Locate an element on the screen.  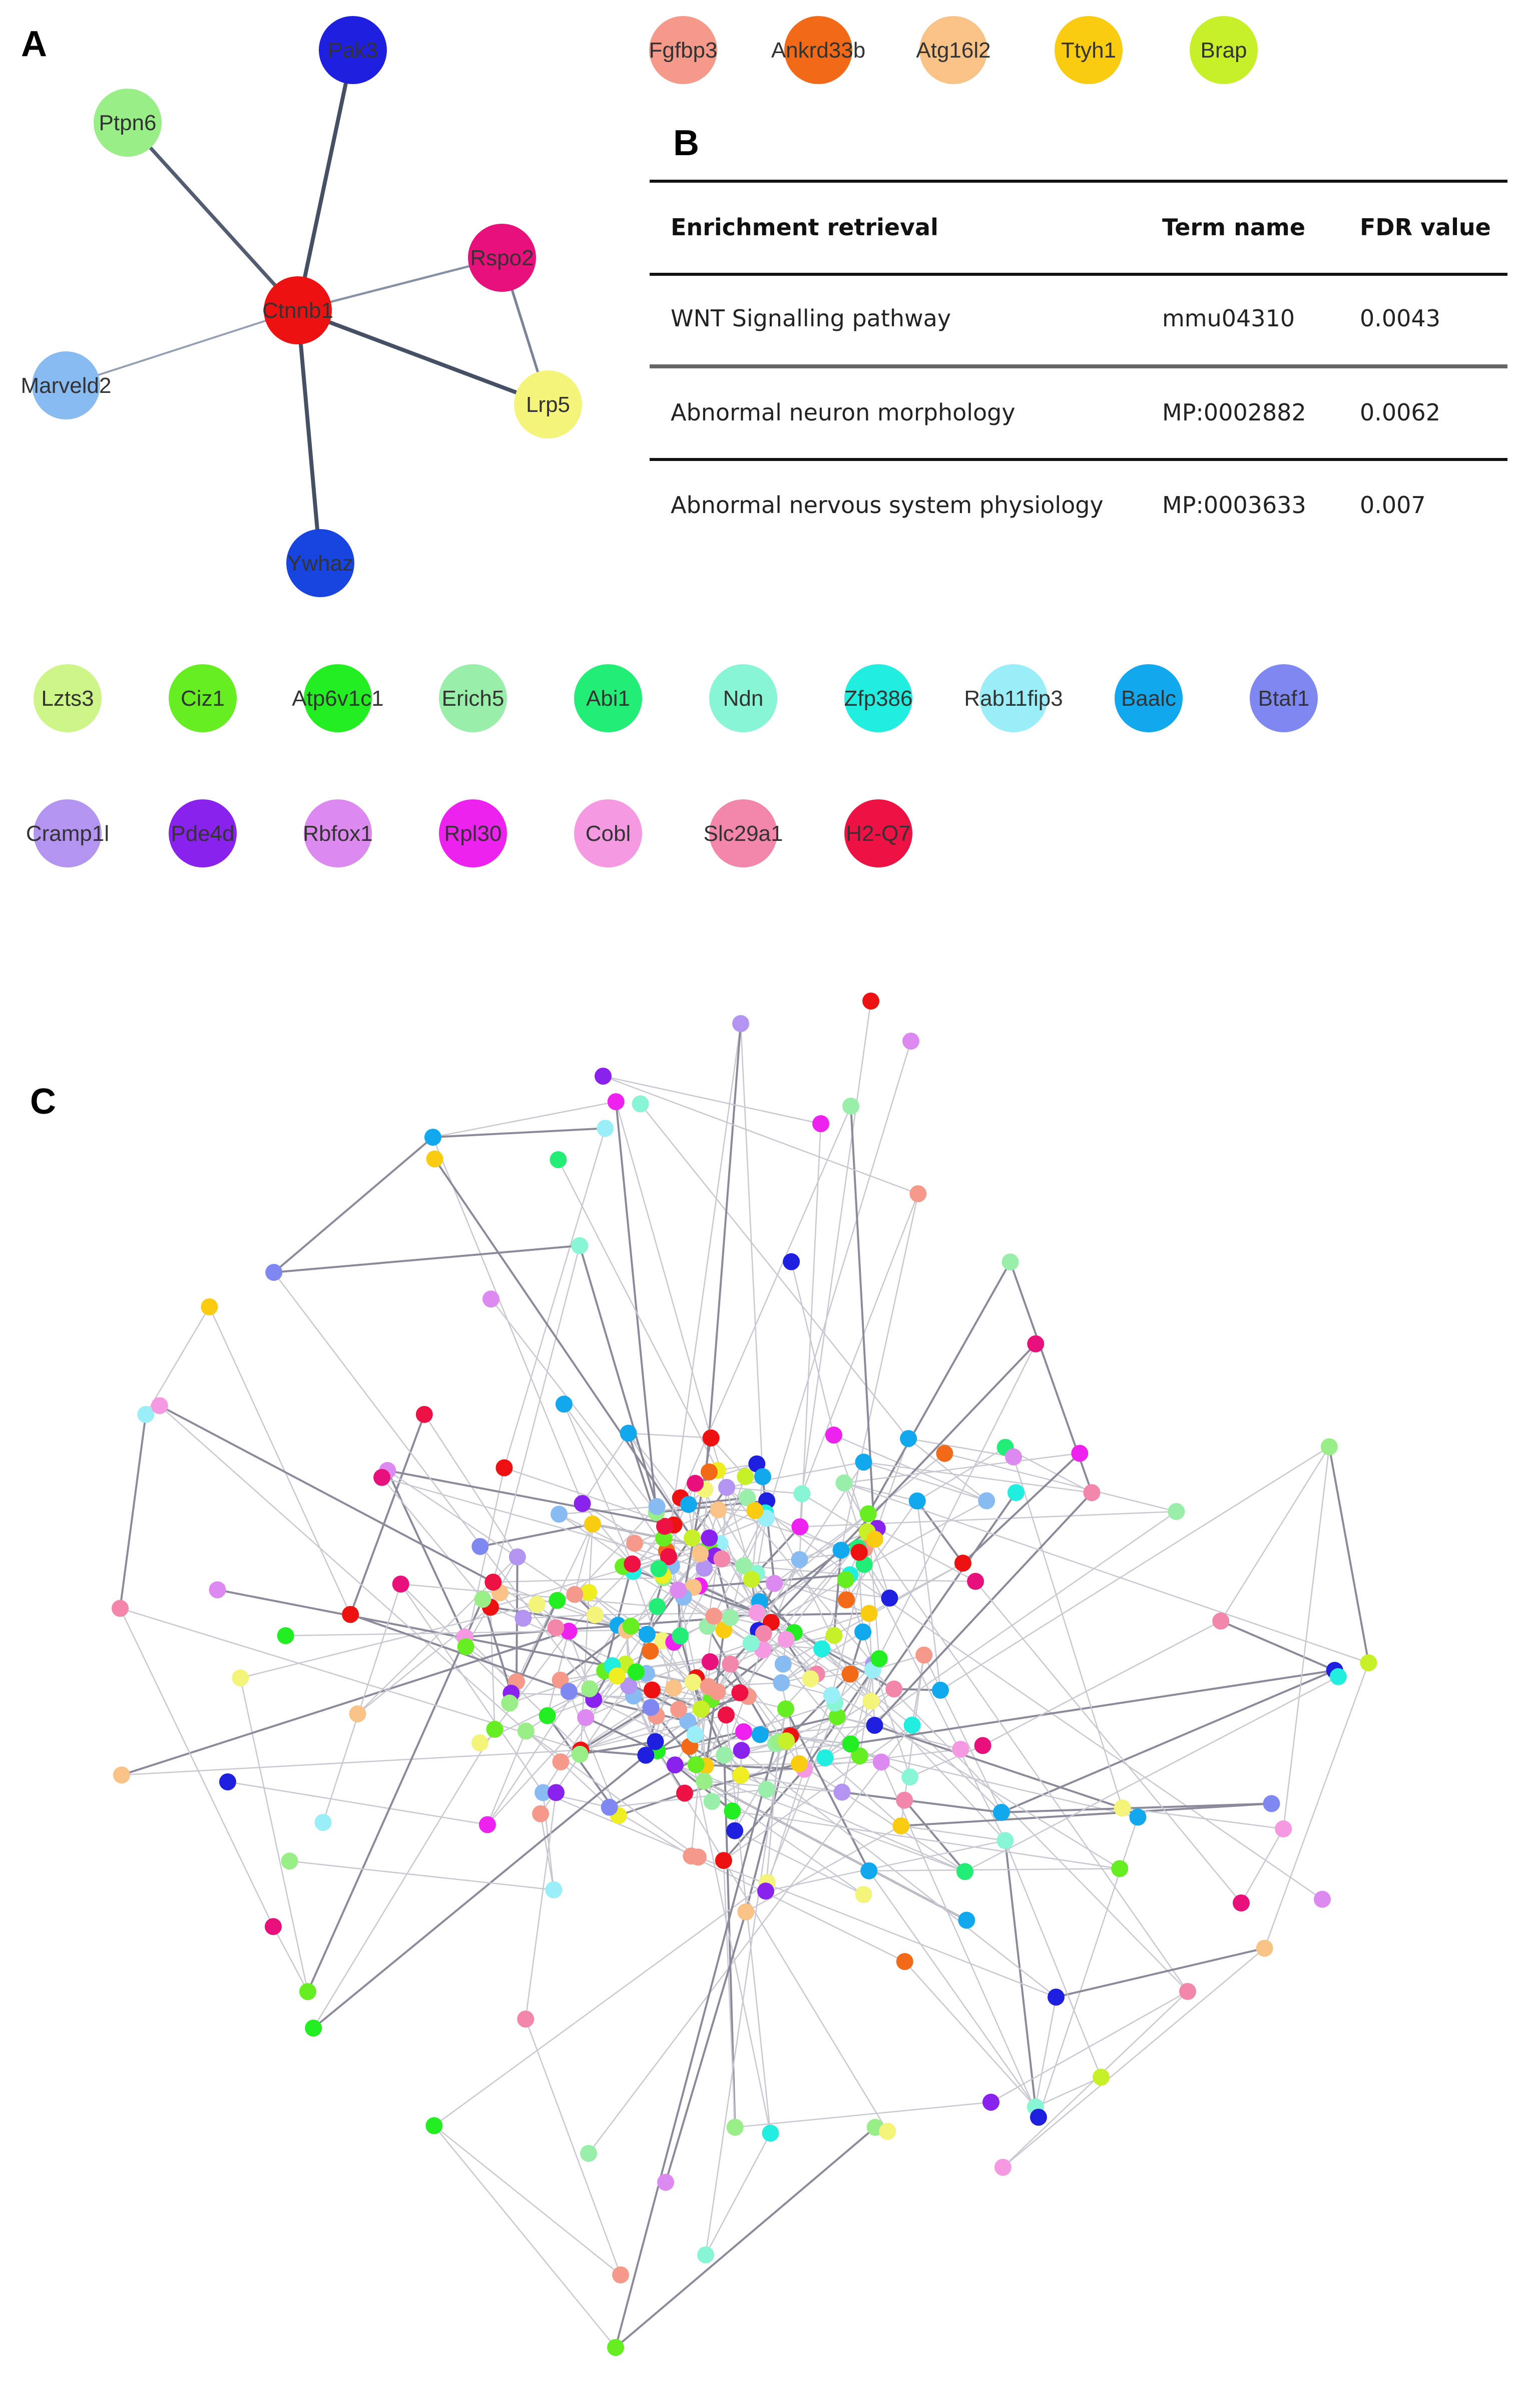
node-label: Lrp5 is located at coordinates (548, 405).